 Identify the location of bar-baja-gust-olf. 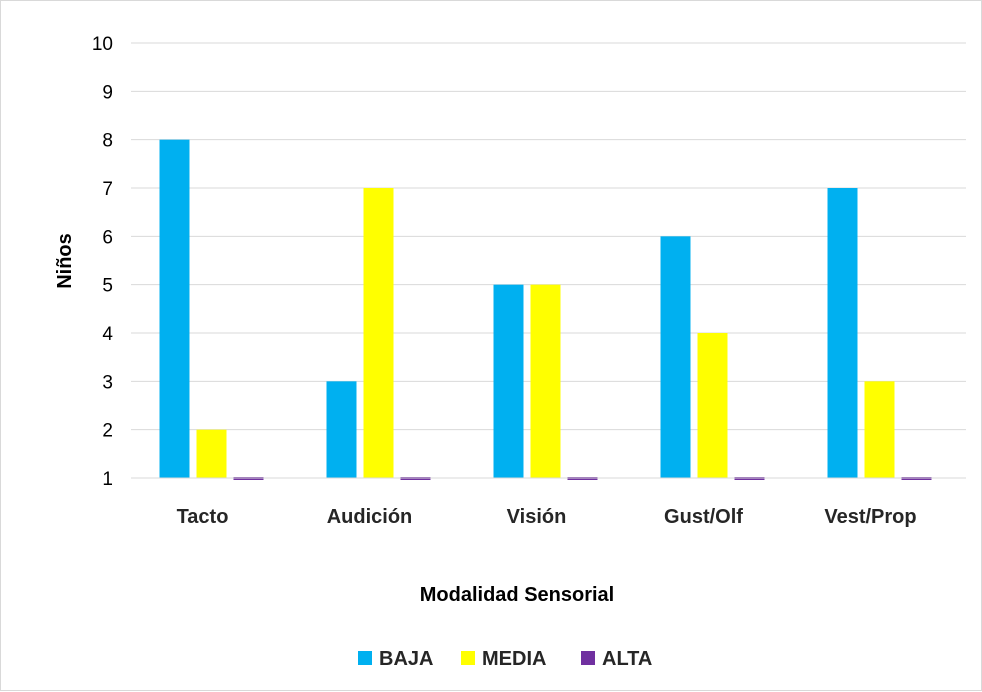
(675, 357).